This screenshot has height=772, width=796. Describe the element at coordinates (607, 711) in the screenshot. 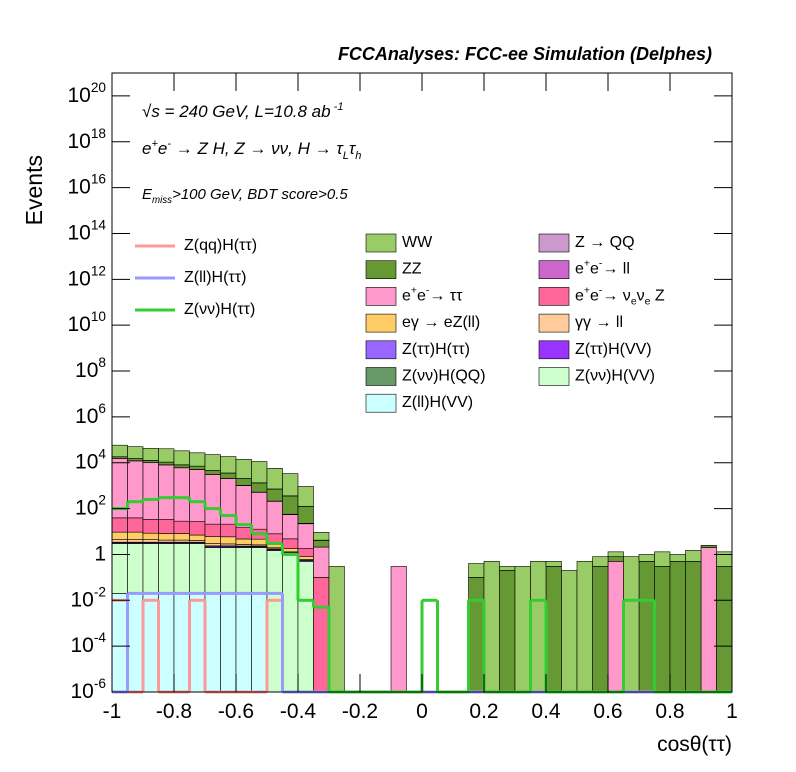

I see `x-tick-label: 0.6` at that location.